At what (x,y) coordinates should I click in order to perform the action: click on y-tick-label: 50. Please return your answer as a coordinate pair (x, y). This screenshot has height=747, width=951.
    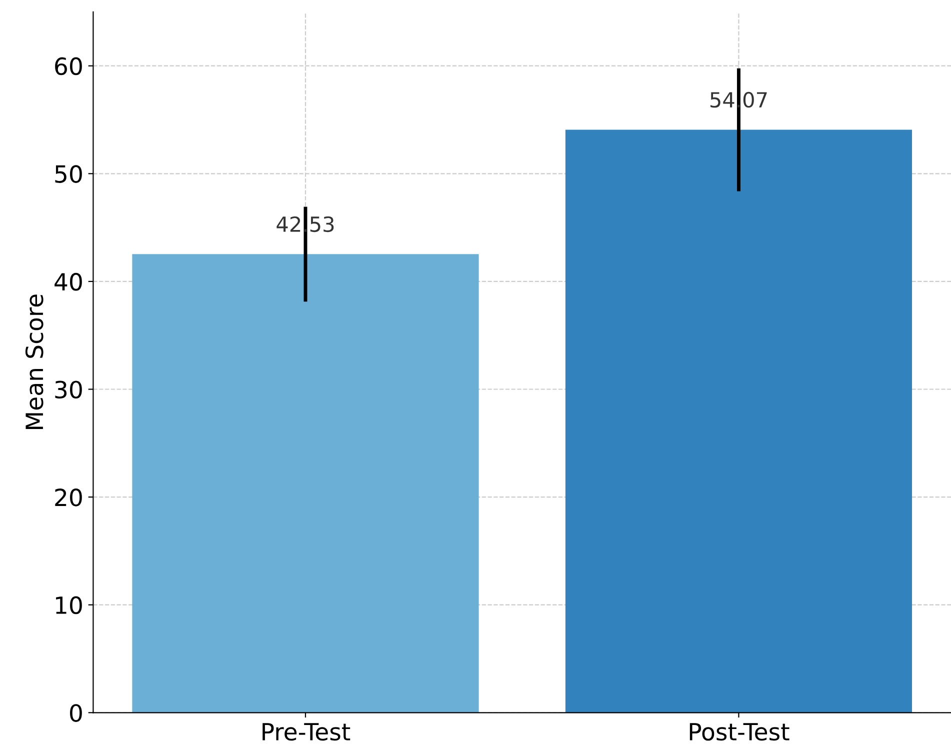
    Looking at the image, I should click on (68, 174).